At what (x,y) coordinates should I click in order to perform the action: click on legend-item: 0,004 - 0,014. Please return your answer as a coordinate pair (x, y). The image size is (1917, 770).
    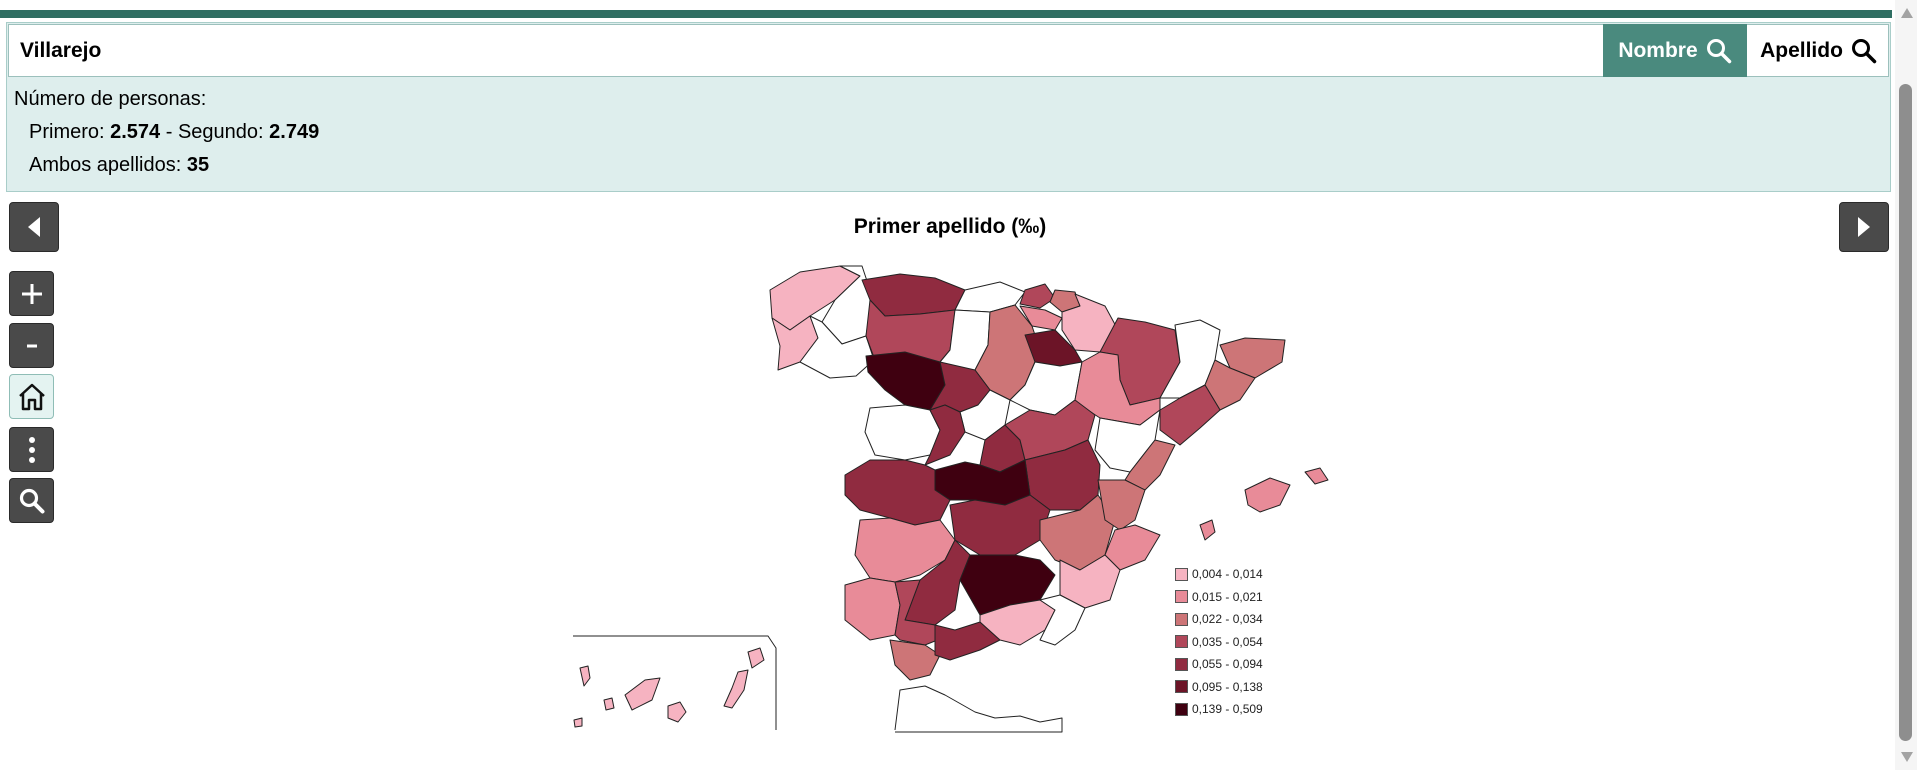
    Looking at the image, I should click on (1219, 574).